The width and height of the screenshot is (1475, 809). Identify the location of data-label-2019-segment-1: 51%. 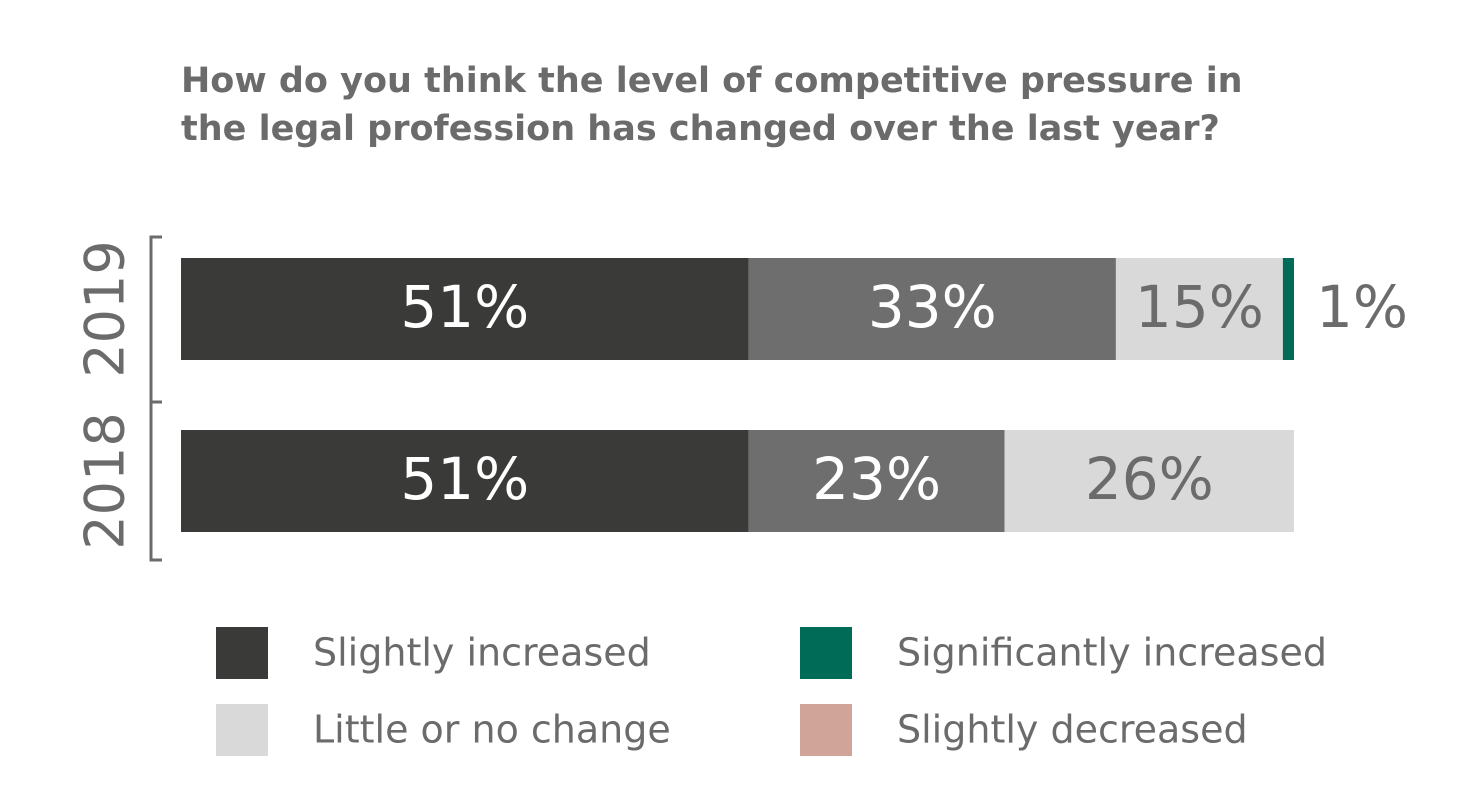
(464, 307).